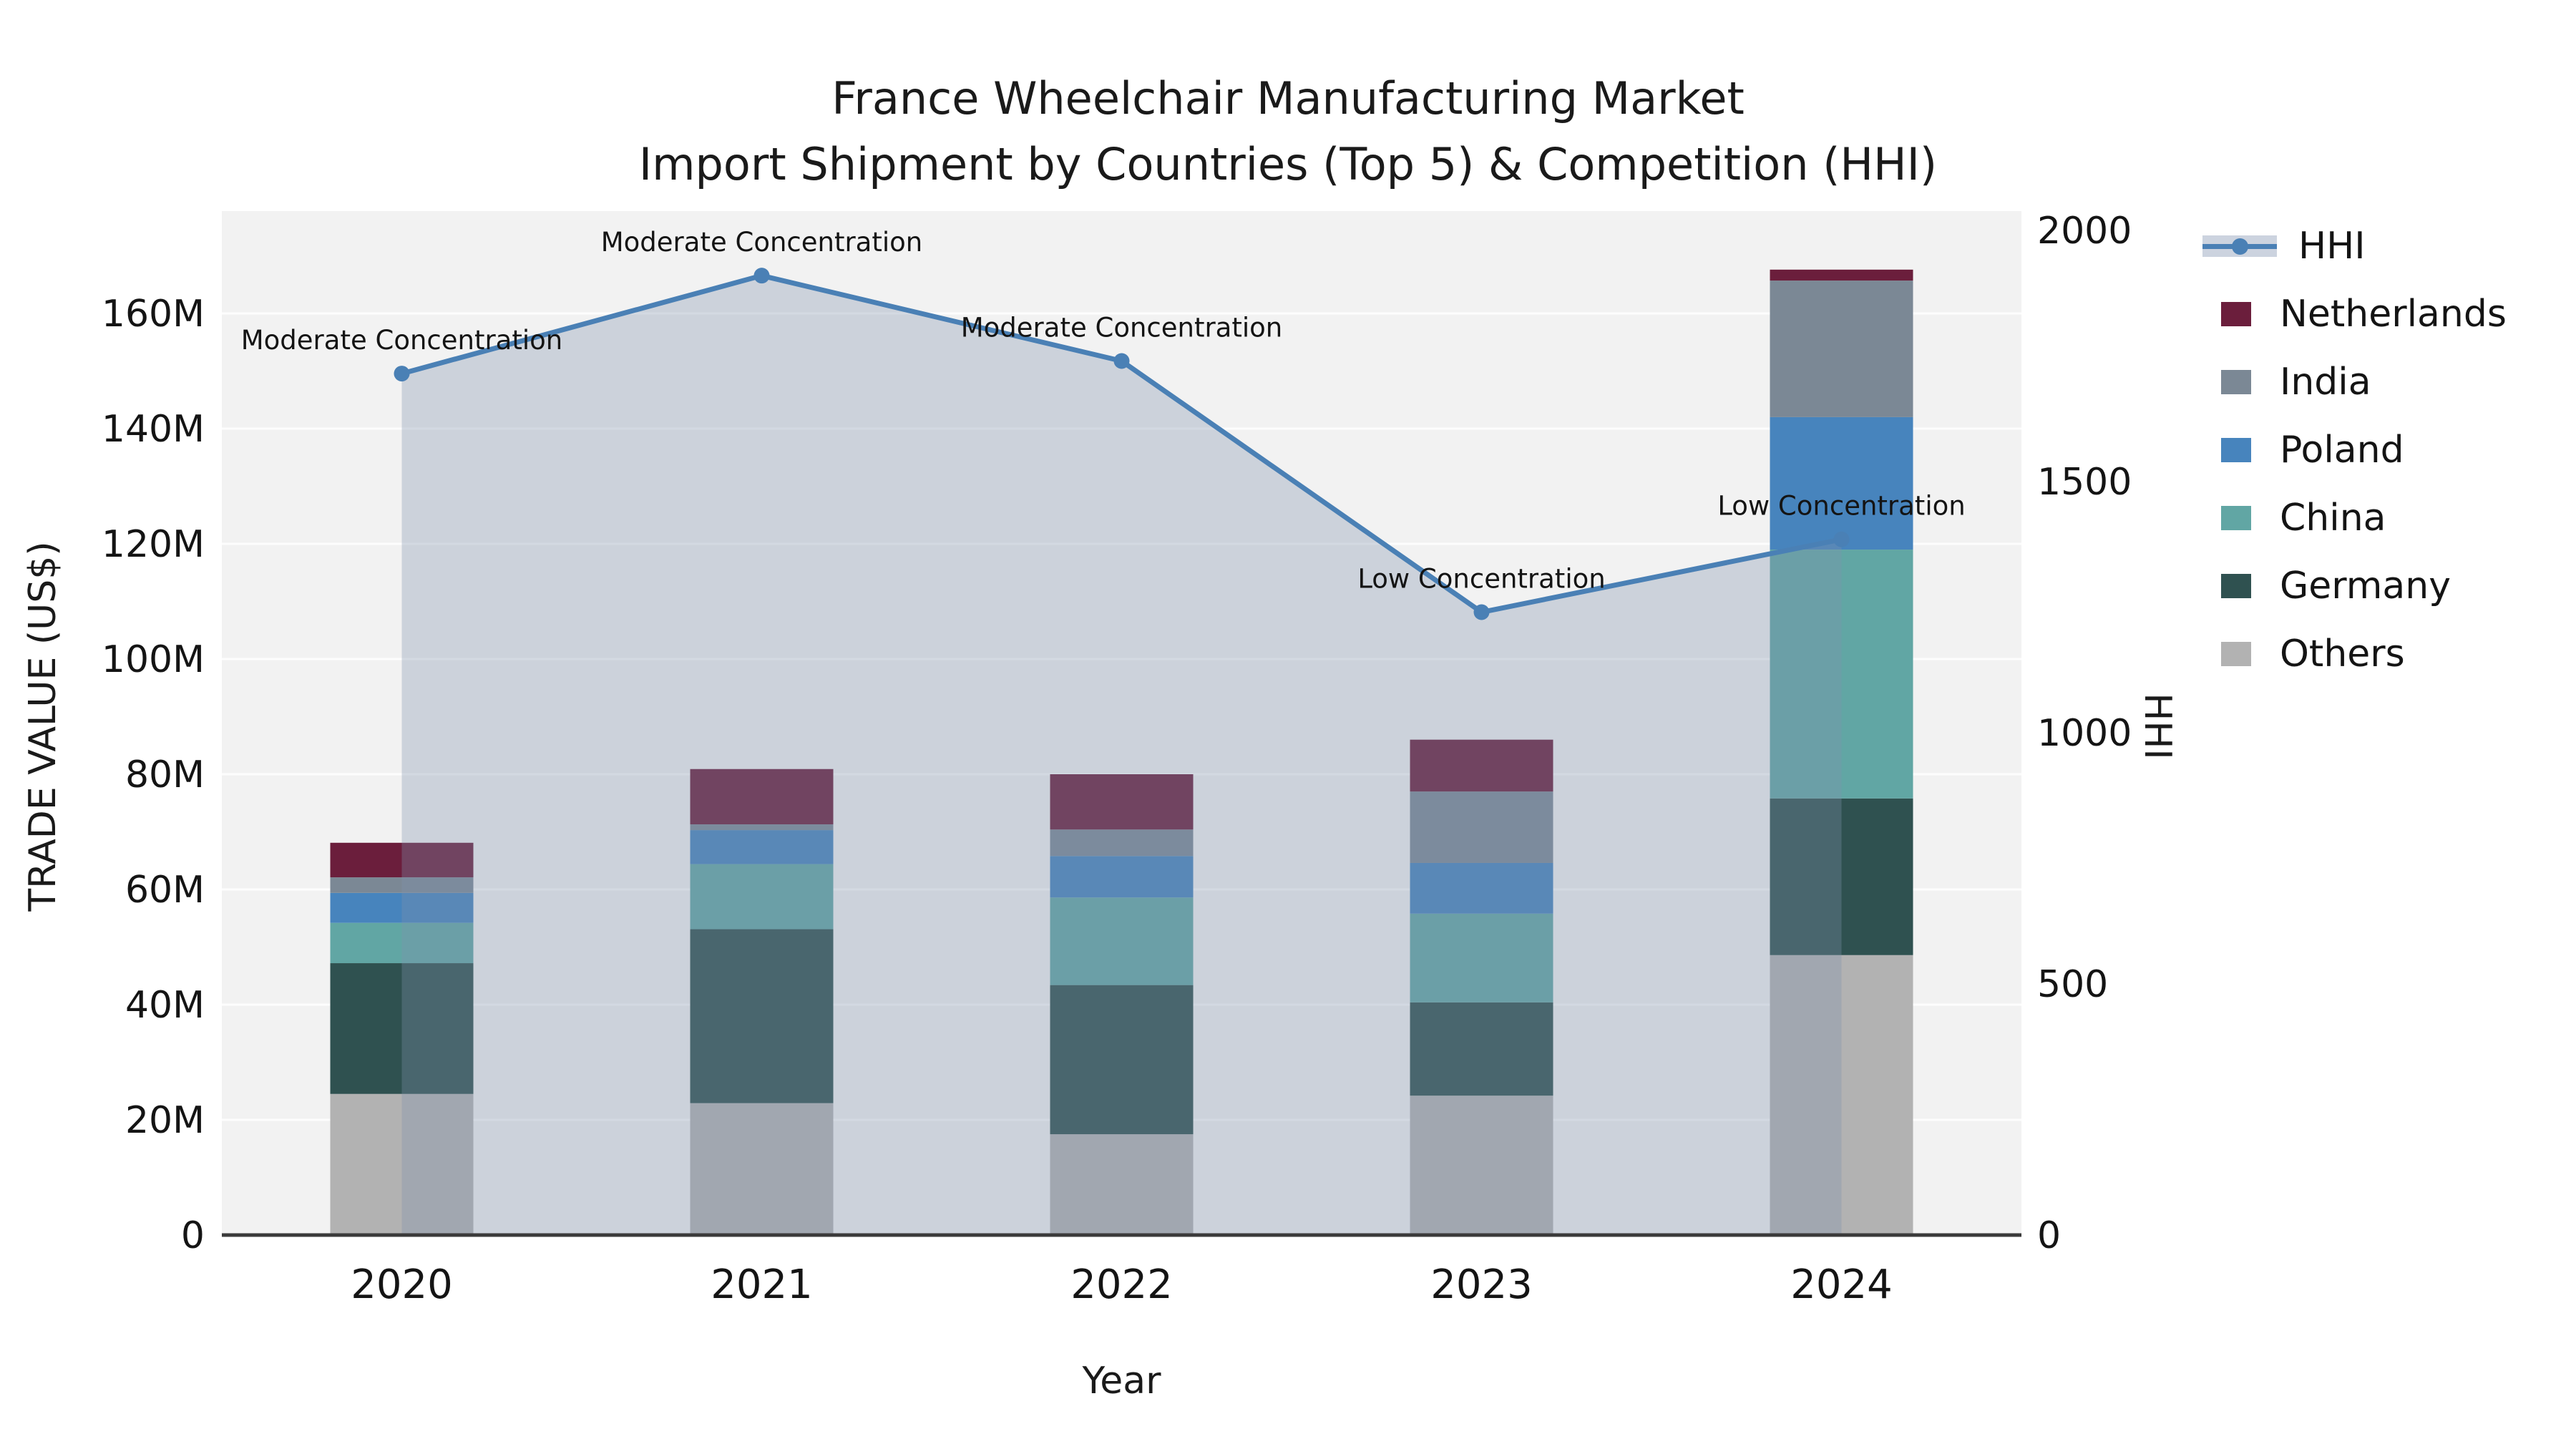  I want to click on annotation-2020: Moderate Concentration, so click(401, 340).